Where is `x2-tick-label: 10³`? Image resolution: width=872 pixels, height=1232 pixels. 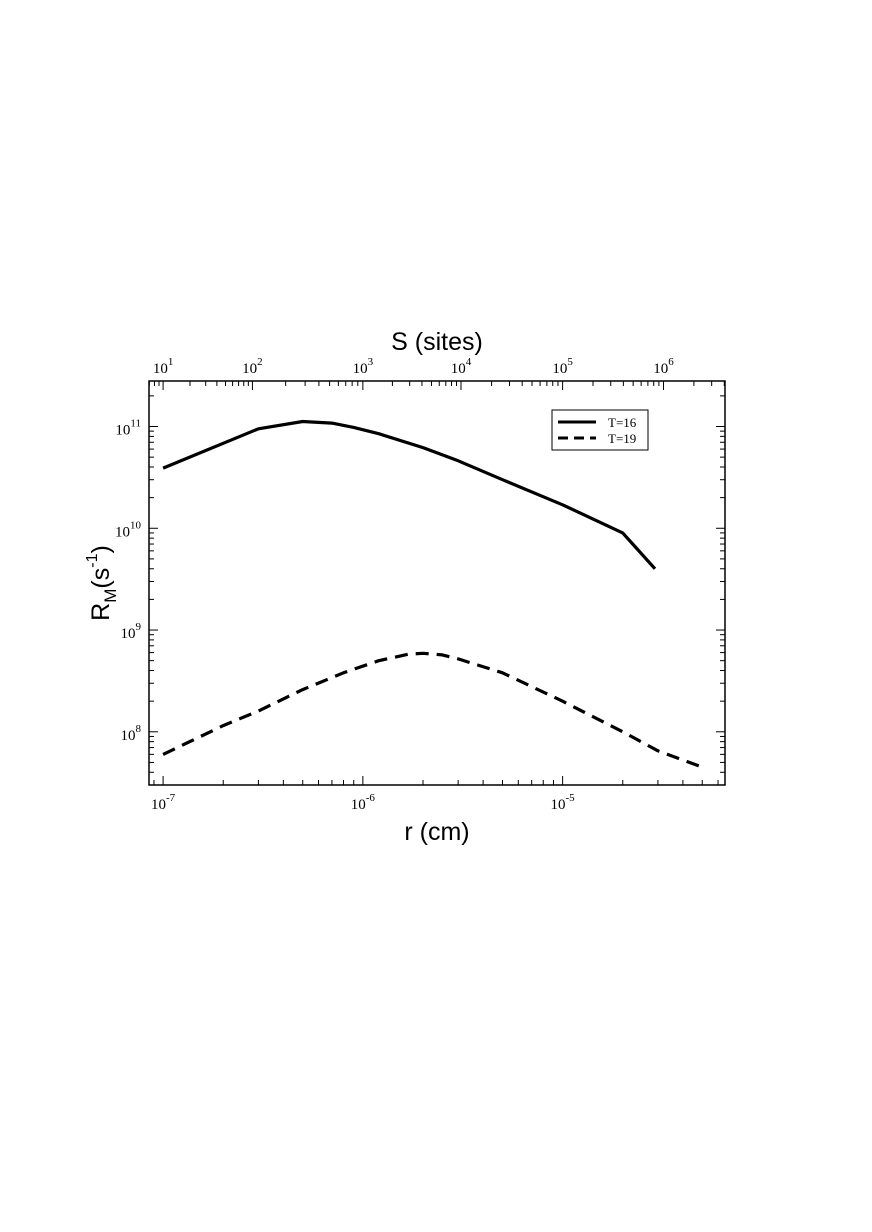
x2-tick-label: 10³ is located at coordinates (363, 366).